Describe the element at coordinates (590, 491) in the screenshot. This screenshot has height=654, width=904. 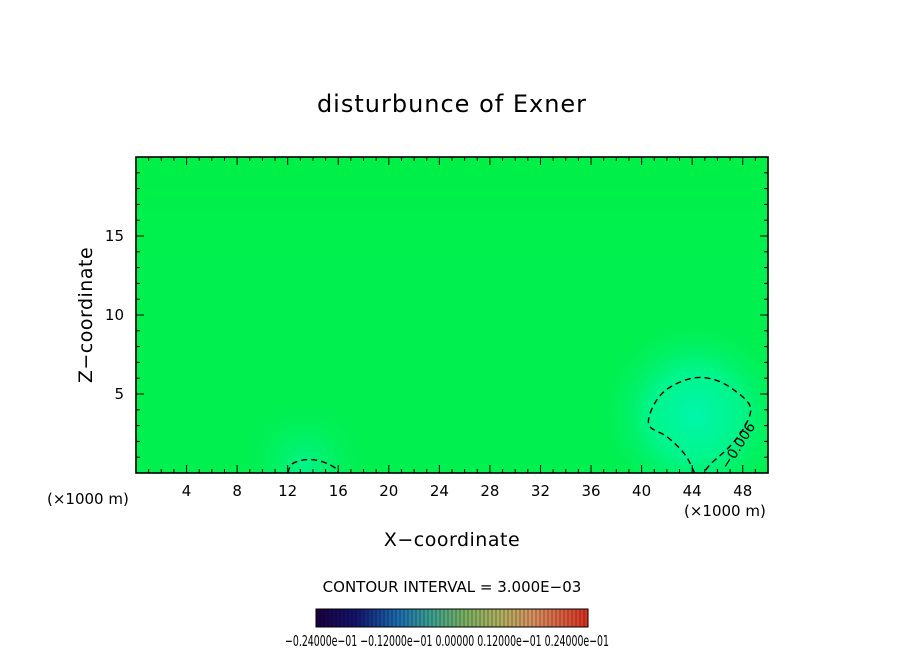
I see `x-tick-label: 36` at that location.